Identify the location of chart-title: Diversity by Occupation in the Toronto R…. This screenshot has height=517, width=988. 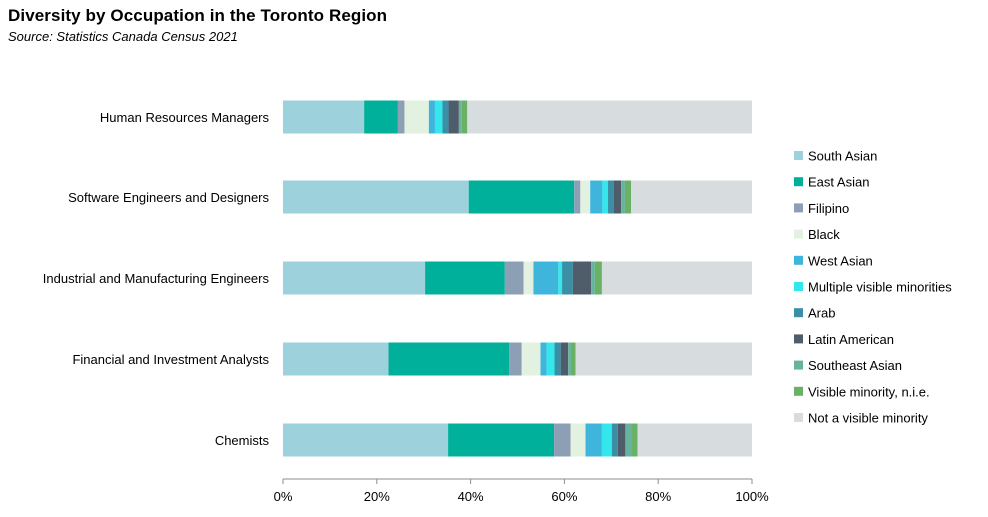
(198, 15).